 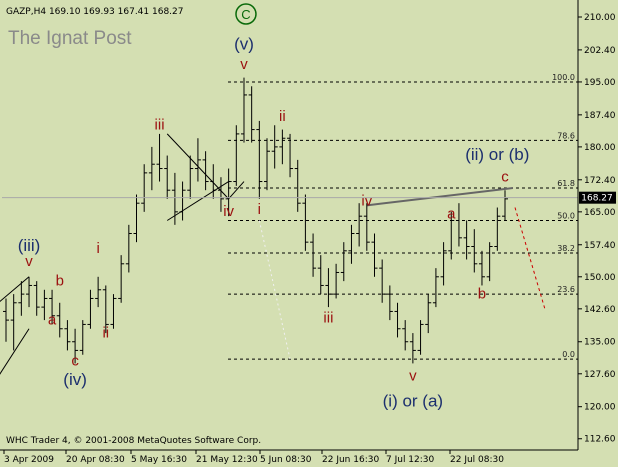 I want to click on wave-label-16: v, so click(x=413, y=376).